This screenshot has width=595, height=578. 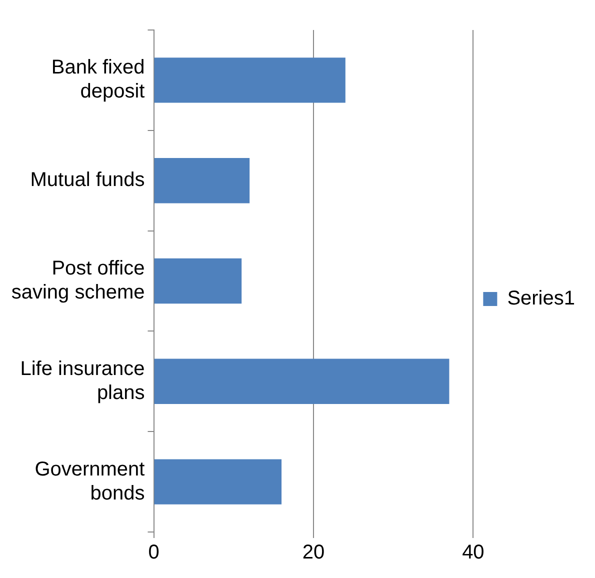 What do you see at coordinates (78, 281) in the screenshot?
I see `y-tick-label: Post office saving scheme` at bounding box center [78, 281].